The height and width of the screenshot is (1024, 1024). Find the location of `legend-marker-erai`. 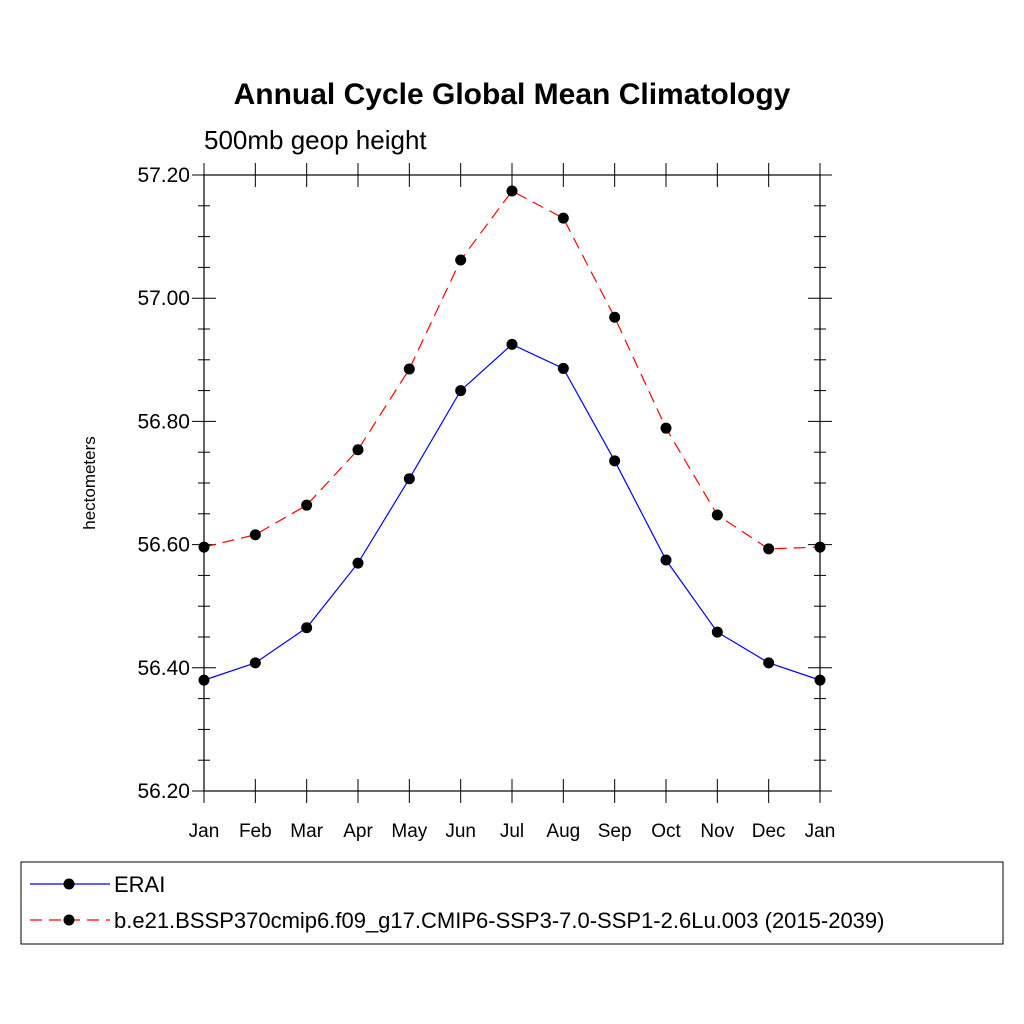

legend-marker-erai is located at coordinates (69, 884).